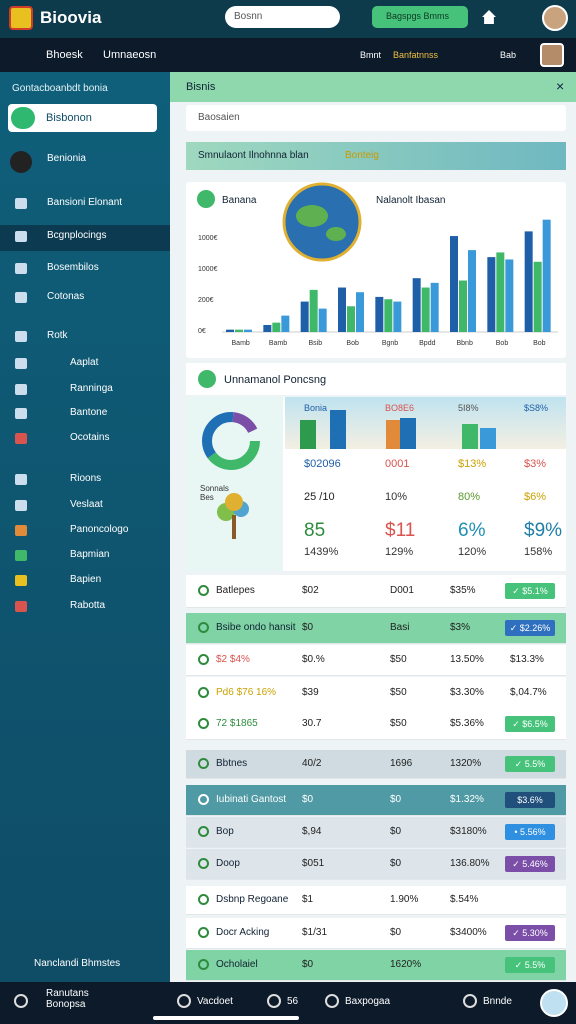 This screenshot has height=1024, width=576. Describe the element at coordinates (77, 235) in the screenshot. I see `sidebar-item: Bcgnplocings` at that location.